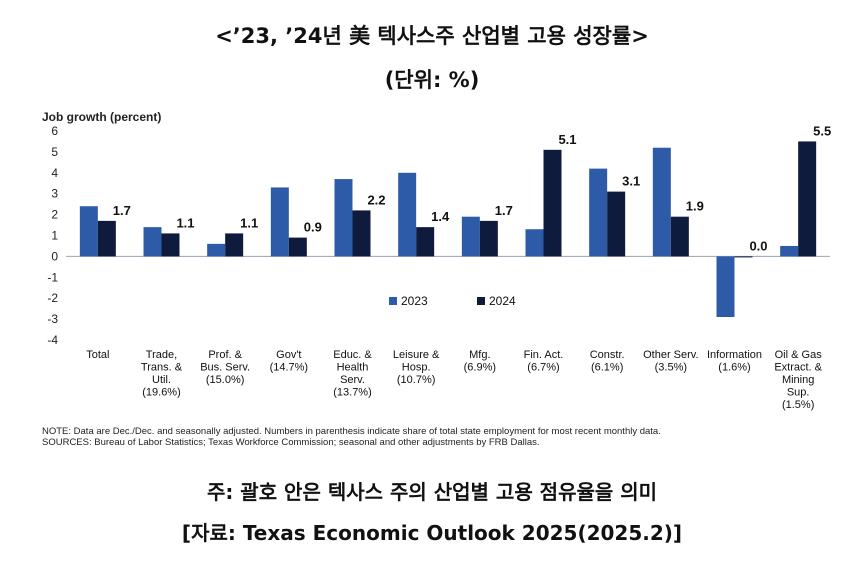 This screenshot has width=864, height=567. Describe the element at coordinates (416, 355) in the screenshot. I see `category-label-line: Leisure &` at that location.